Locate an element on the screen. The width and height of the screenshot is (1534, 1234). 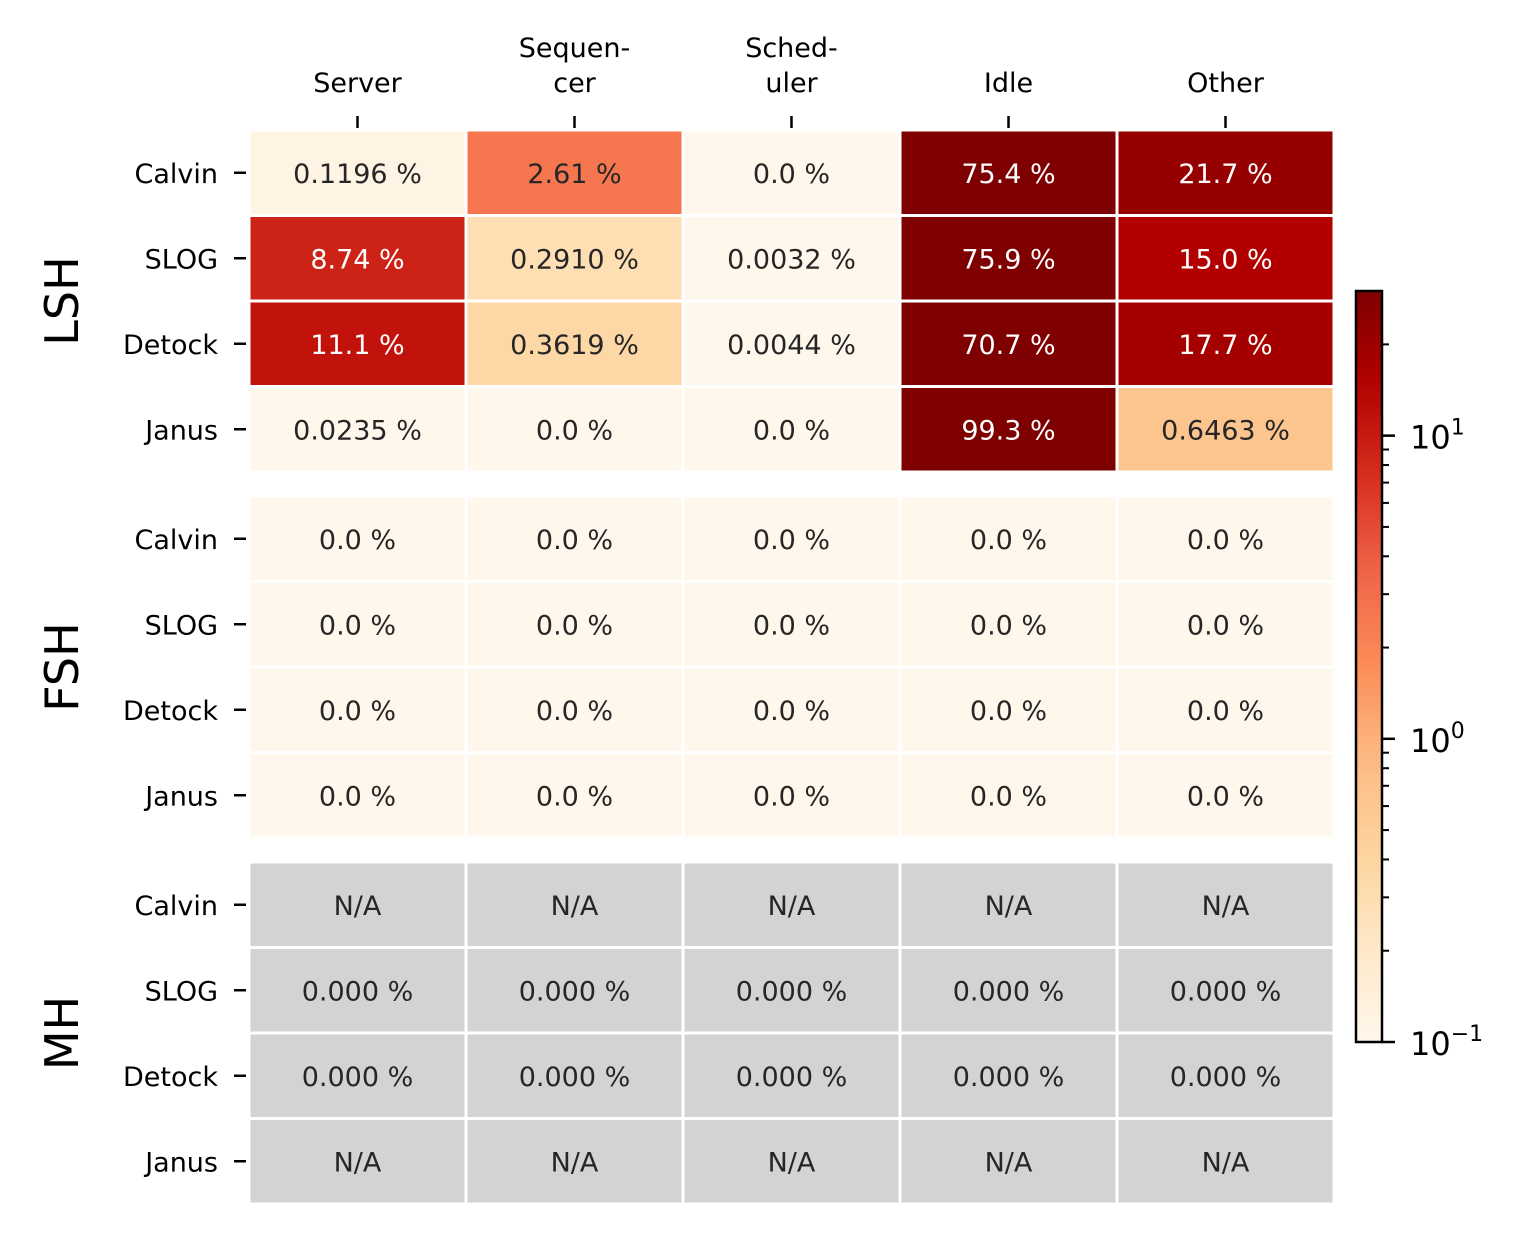
cell-value-label: 0.3619 % is located at coordinates (574, 345).